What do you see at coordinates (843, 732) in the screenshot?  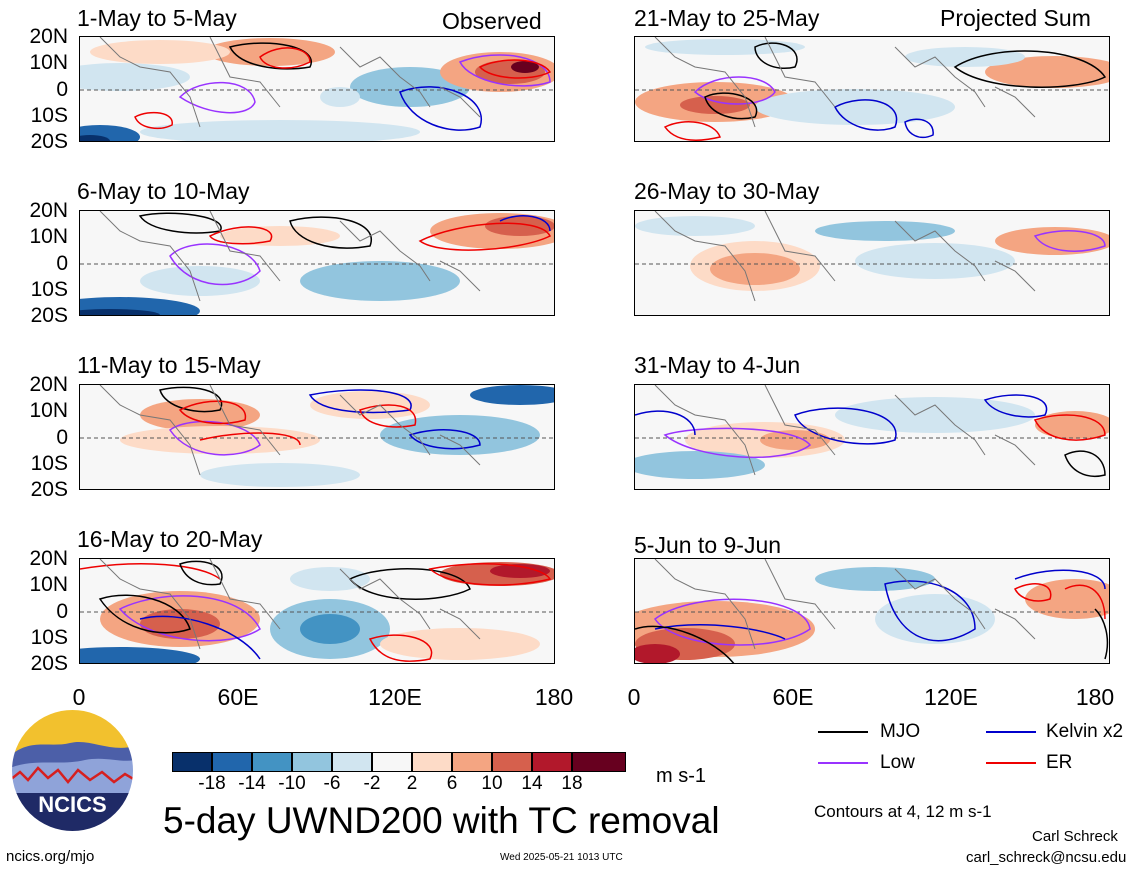 I see `legend-line-mjo` at bounding box center [843, 732].